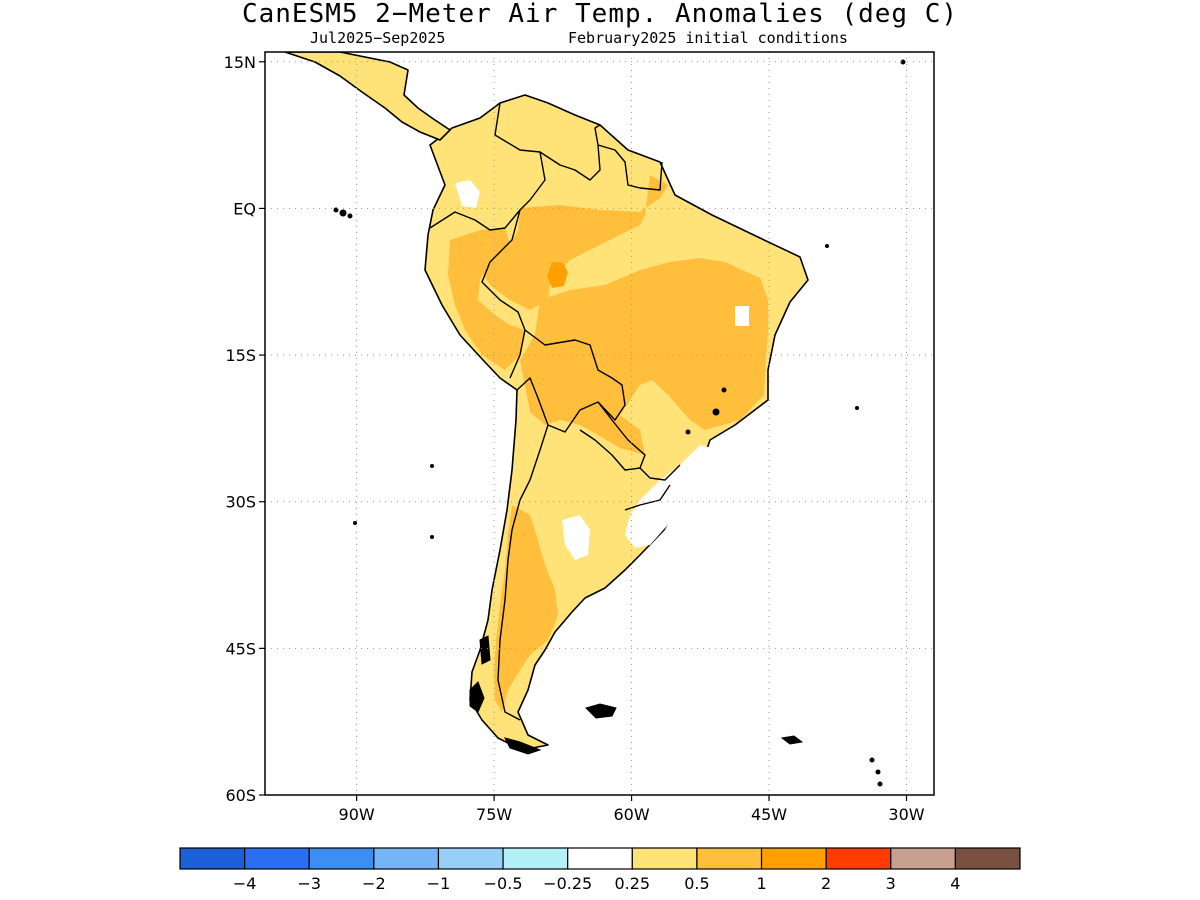  Describe the element at coordinates (761, 883) in the screenshot. I see `colorbar-label: 1` at that location.